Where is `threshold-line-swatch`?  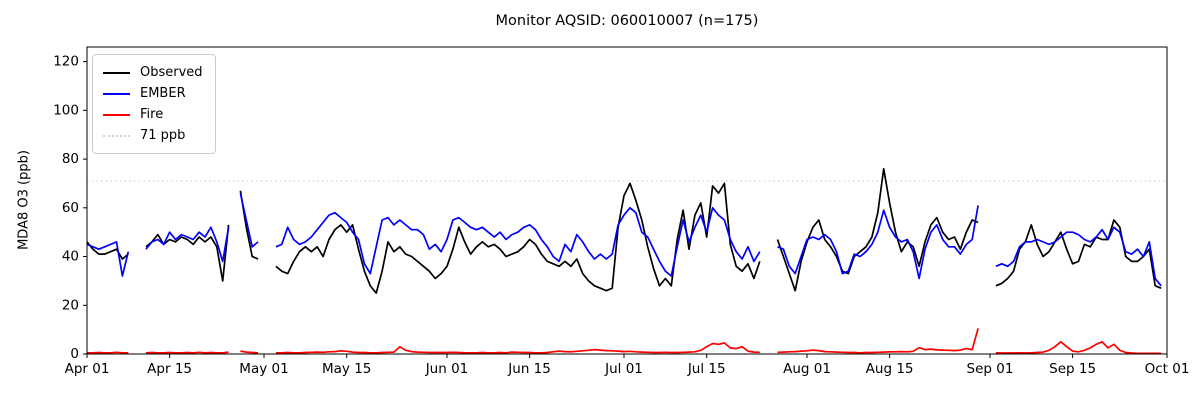
threshold-line-swatch is located at coordinates (116, 135).